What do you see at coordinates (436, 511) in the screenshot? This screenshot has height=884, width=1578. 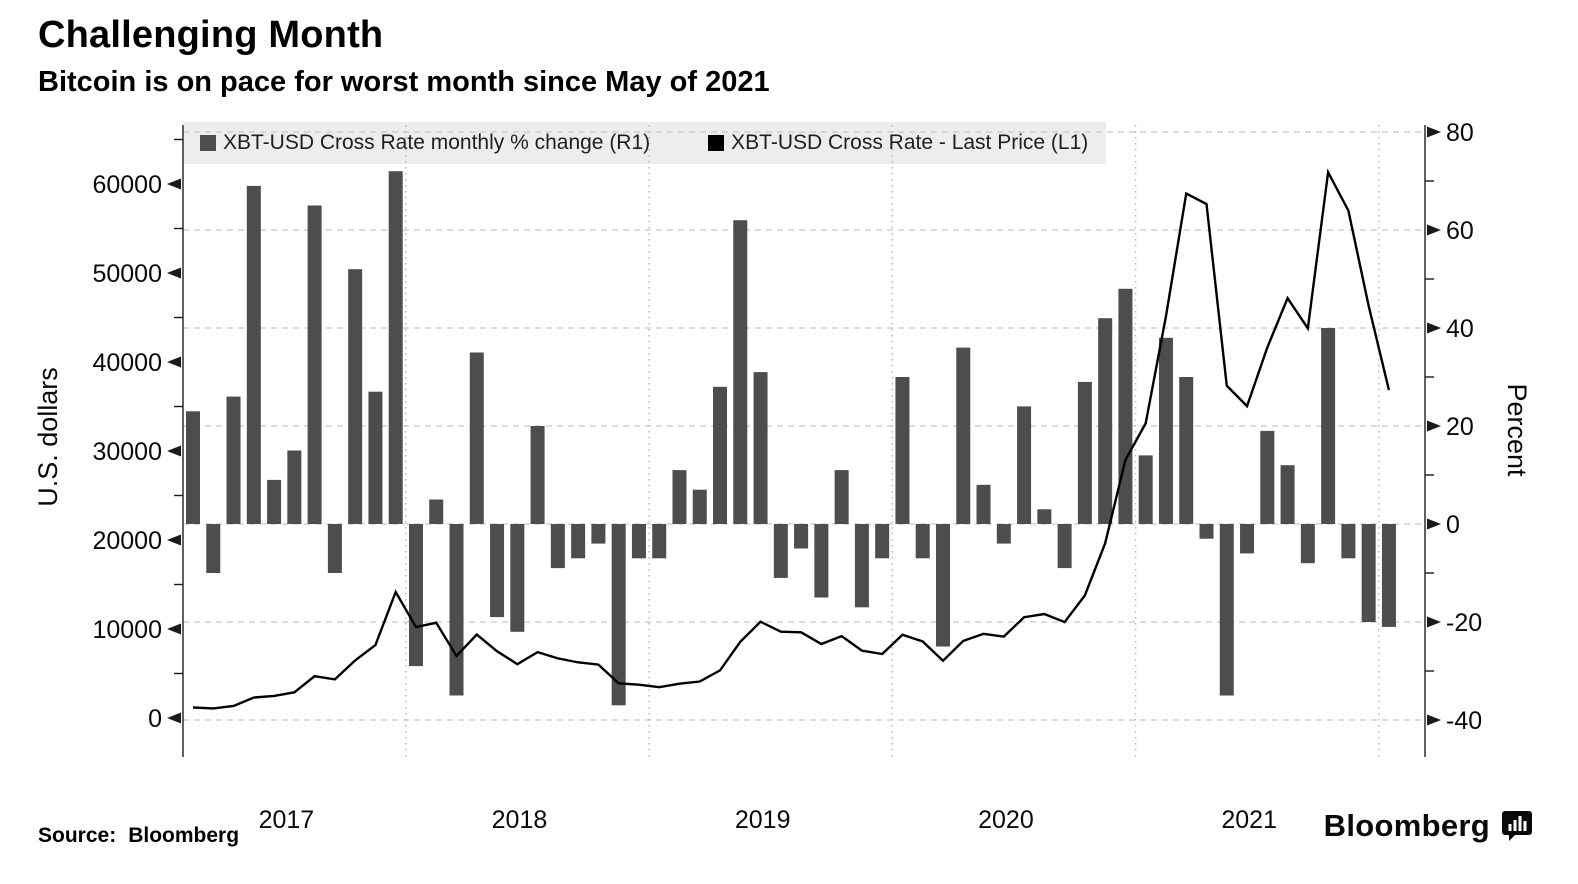 I see `bar-feb-2018` at bounding box center [436, 511].